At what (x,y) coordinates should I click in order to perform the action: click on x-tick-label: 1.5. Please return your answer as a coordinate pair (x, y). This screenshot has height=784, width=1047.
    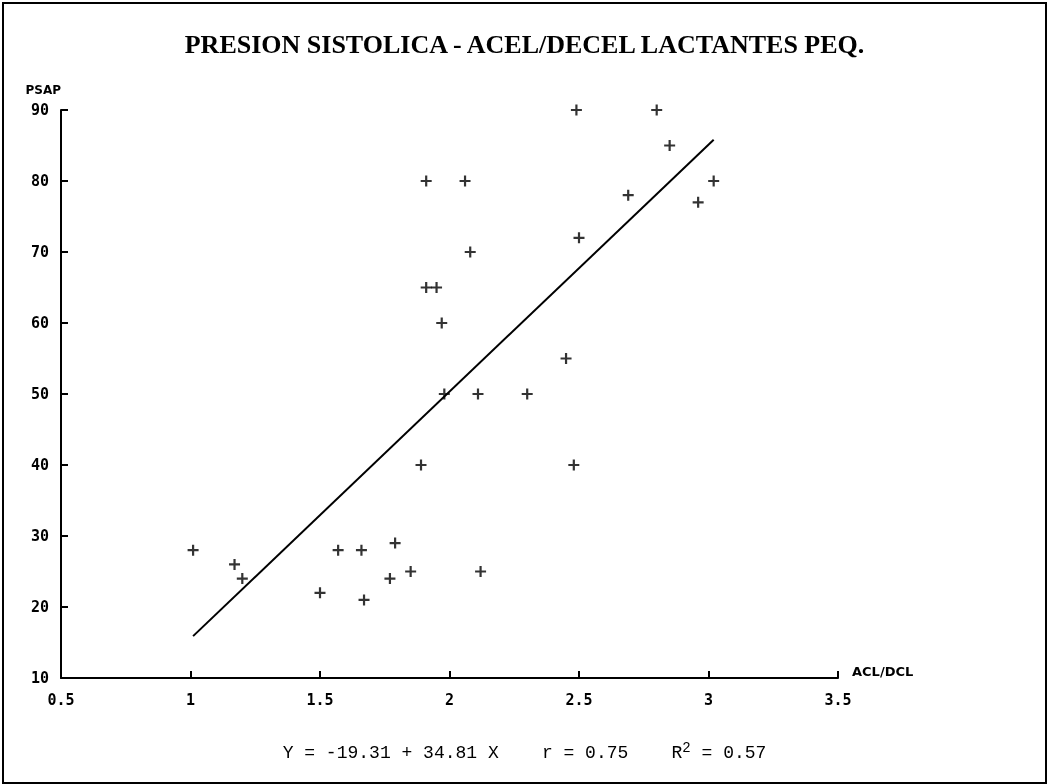
    Looking at the image, I should click on (320, 699).